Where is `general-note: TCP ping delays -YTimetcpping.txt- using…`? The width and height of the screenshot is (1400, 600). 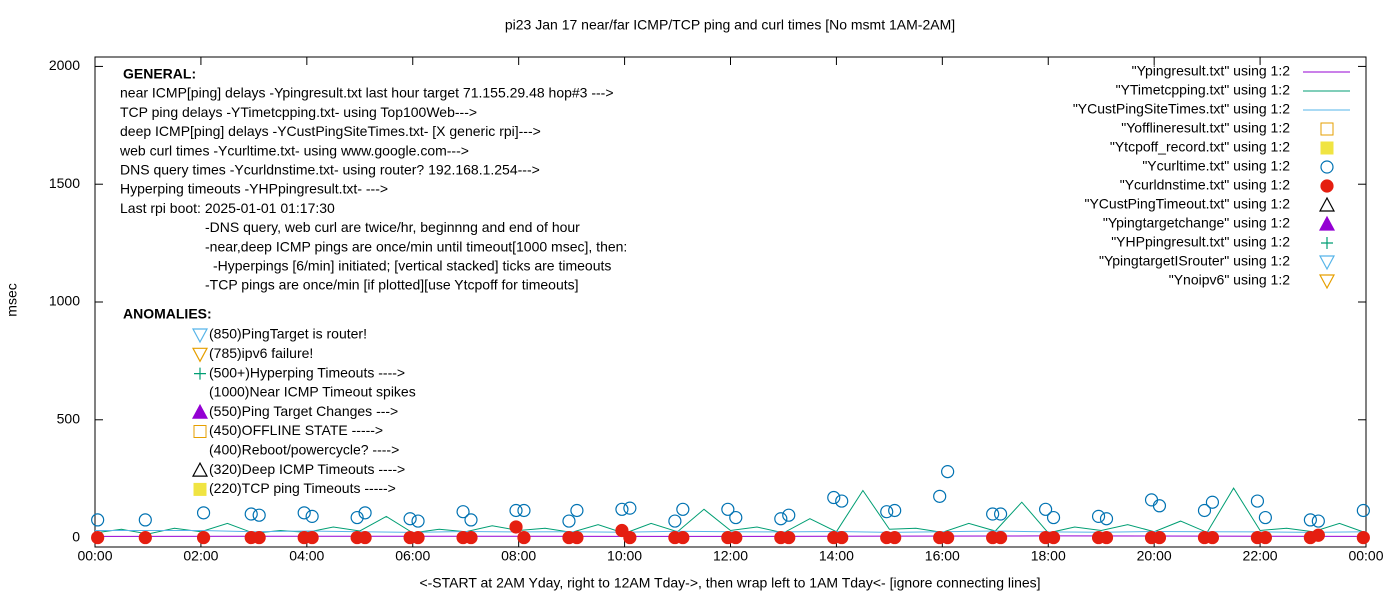 general-note: TCP ping delays -YTimetcpping.txt- using… is located at coordinates (298, 112).